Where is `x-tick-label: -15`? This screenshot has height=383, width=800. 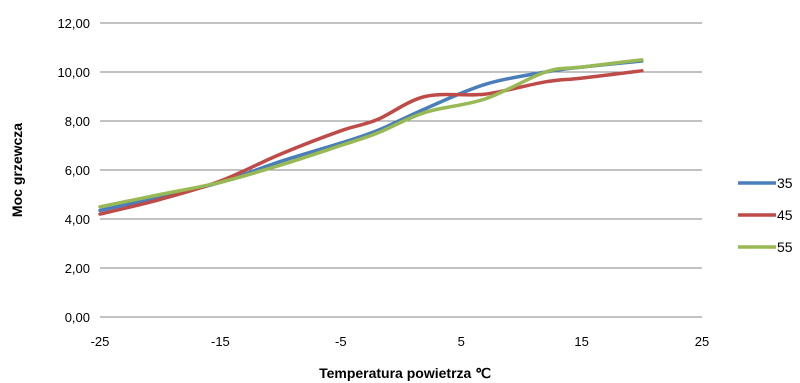 x-tick-label: -15 is located at coordinates (220, 341).